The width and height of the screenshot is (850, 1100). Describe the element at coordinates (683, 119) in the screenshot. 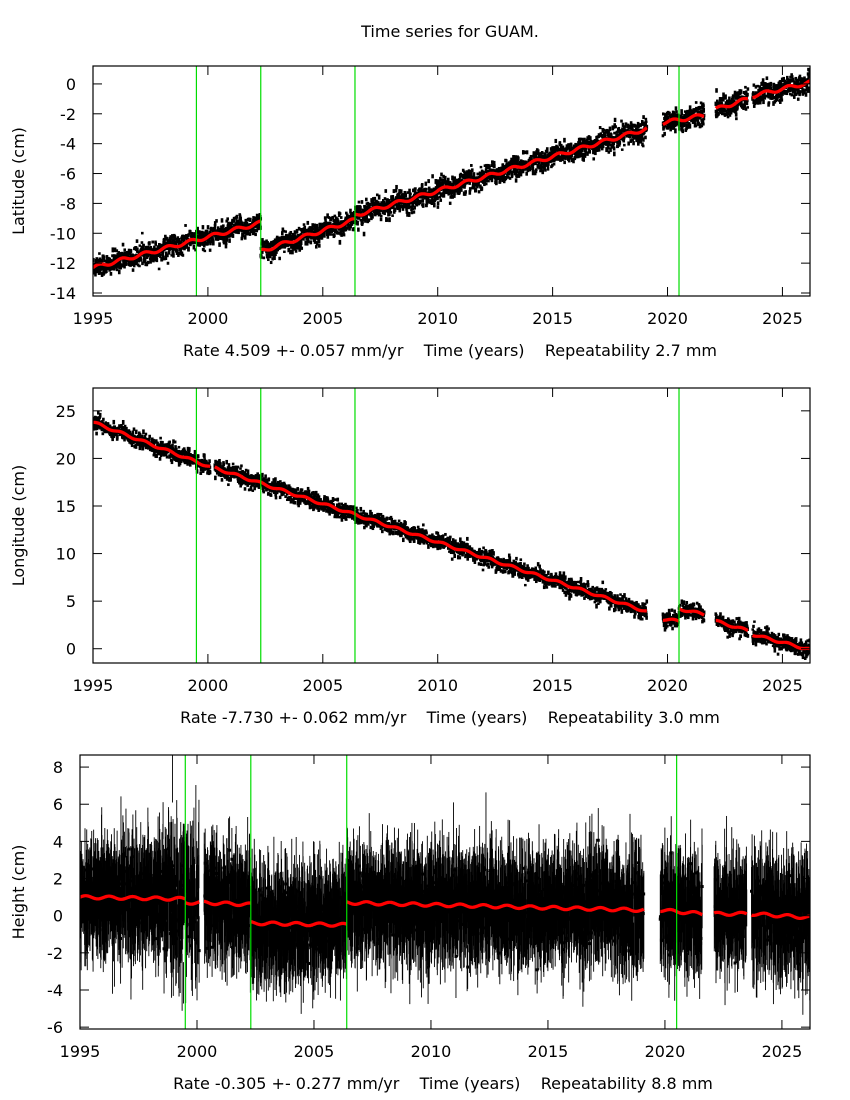

I see `model-segment` at that location.